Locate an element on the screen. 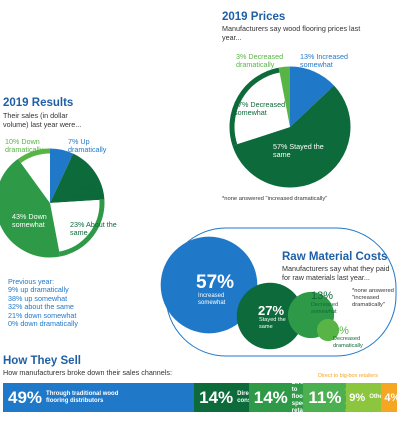 Image resolution: width=400 pixels, height=421 pixels. raw-same-pct: 27% is located at coordinates (271, 310).